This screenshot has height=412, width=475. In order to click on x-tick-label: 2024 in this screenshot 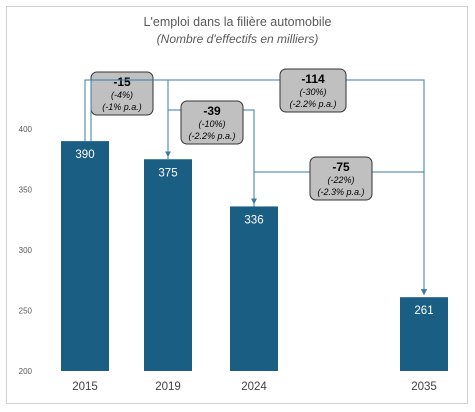, I will do `click(254, 387)`.